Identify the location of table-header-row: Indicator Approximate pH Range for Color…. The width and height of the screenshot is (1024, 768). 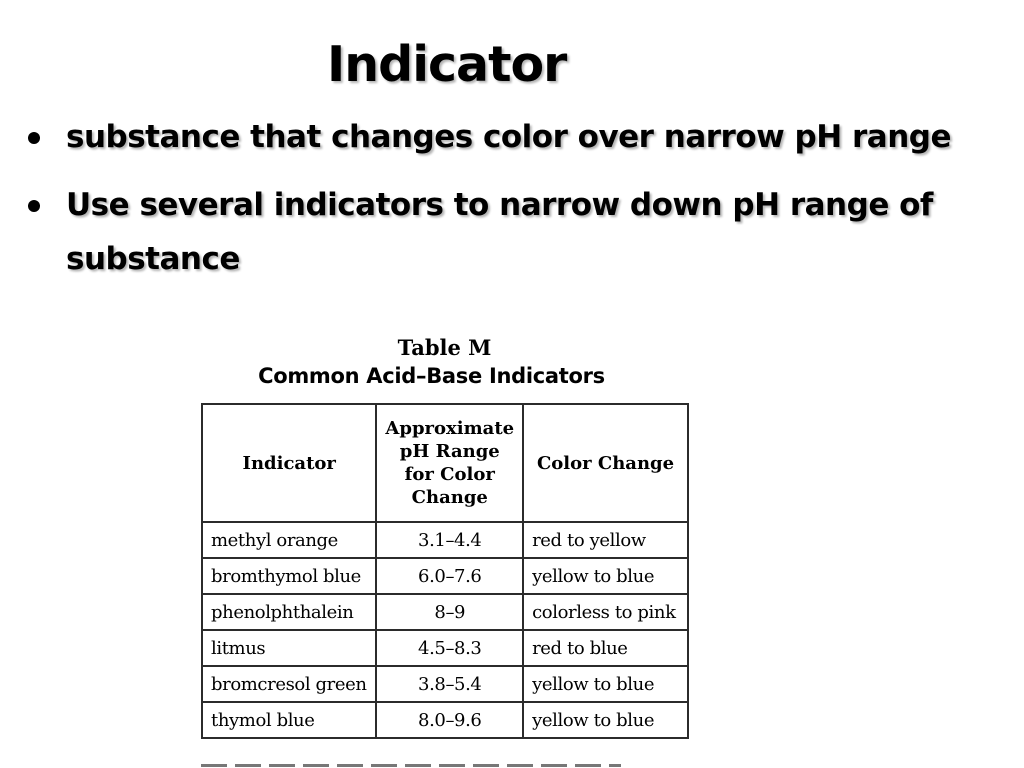
(444, 463).